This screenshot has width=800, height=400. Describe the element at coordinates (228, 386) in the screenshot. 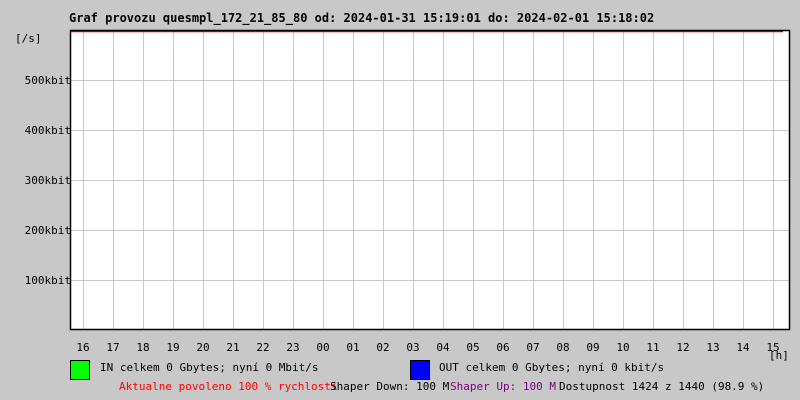

I see `allowed-speed-text: Aktualne povoleno 100 % rychlosti` at that location.